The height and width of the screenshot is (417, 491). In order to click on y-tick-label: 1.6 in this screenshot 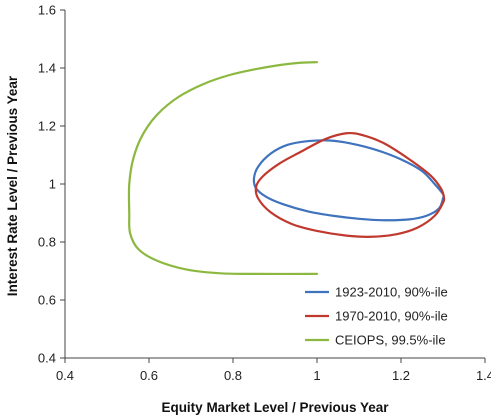, I will do `click(47, 10)`.